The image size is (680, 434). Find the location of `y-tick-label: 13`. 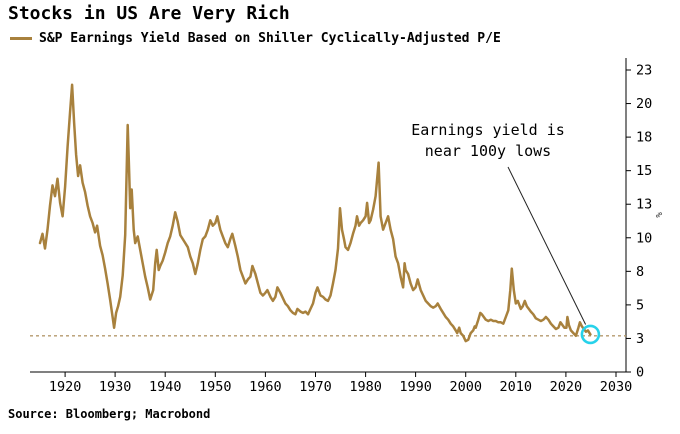

y-tick-label: 13 is located at coordinates (644, 205).